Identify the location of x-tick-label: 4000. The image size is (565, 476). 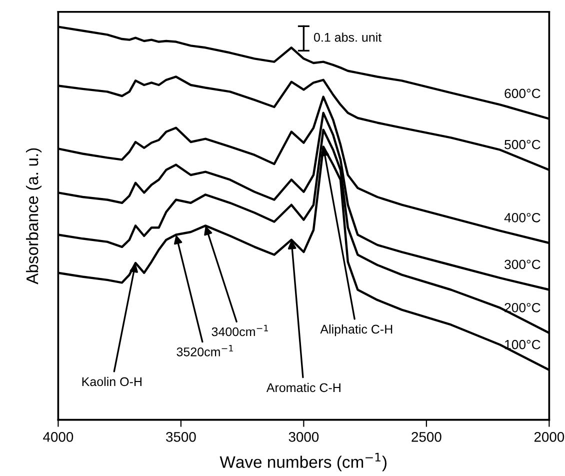
(58, 437).